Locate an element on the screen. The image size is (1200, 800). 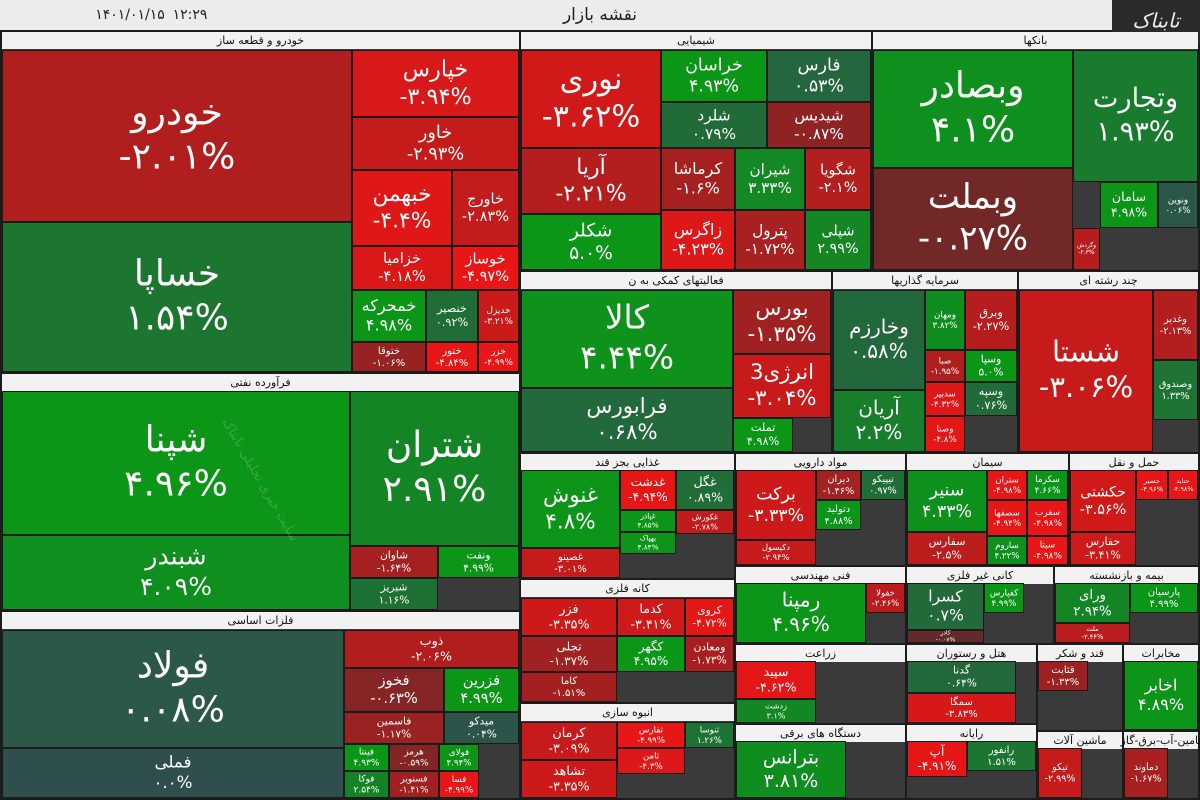
tile-name: زدشت is located at coordinates (776, 706).